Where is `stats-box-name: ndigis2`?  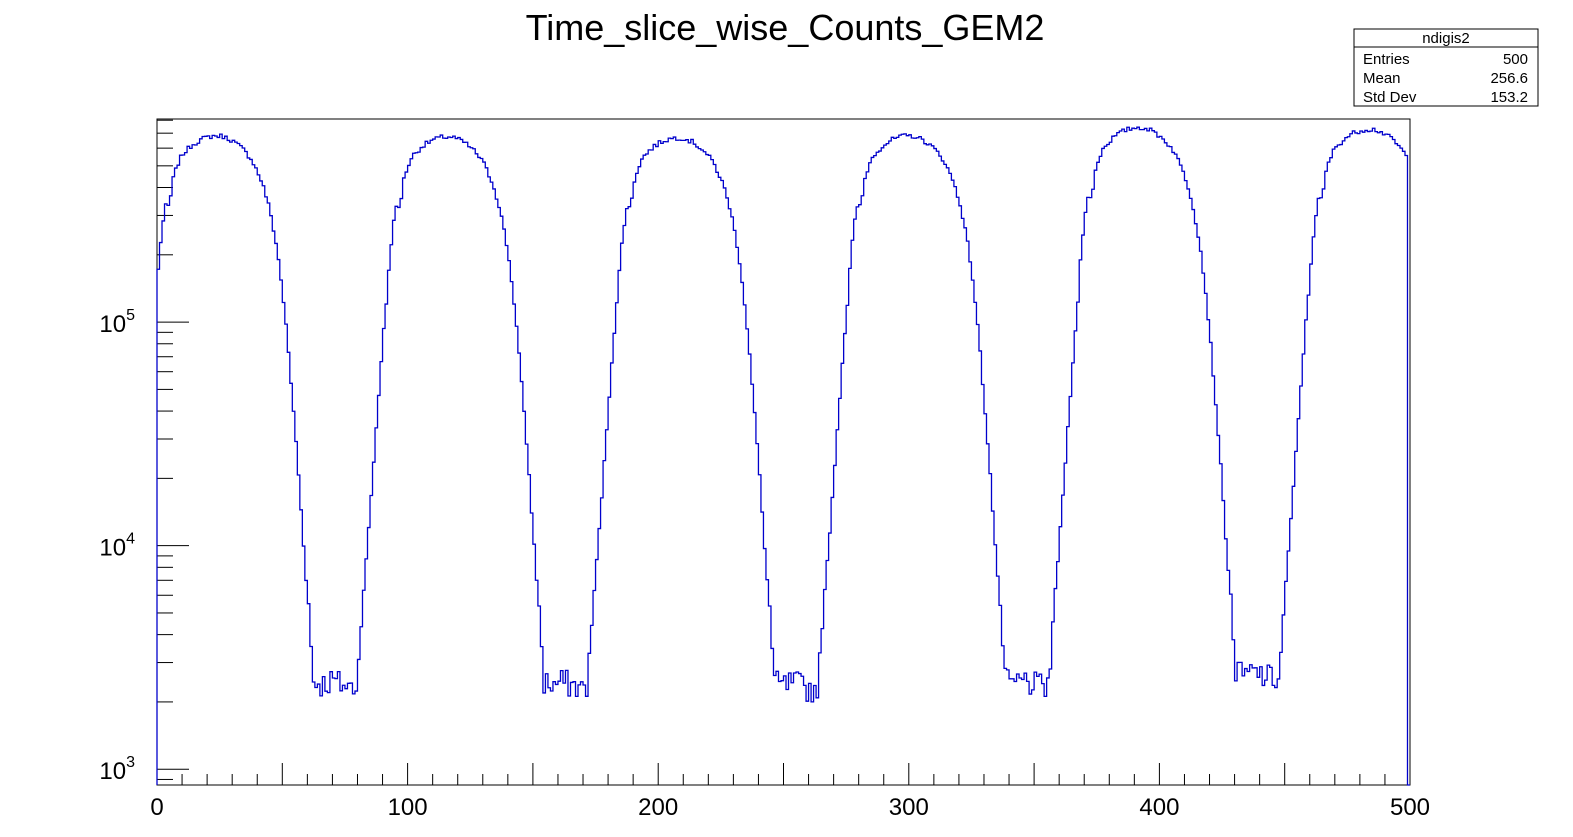 stats-box-name: ndigis2 is located at coordinates (1446, 38).